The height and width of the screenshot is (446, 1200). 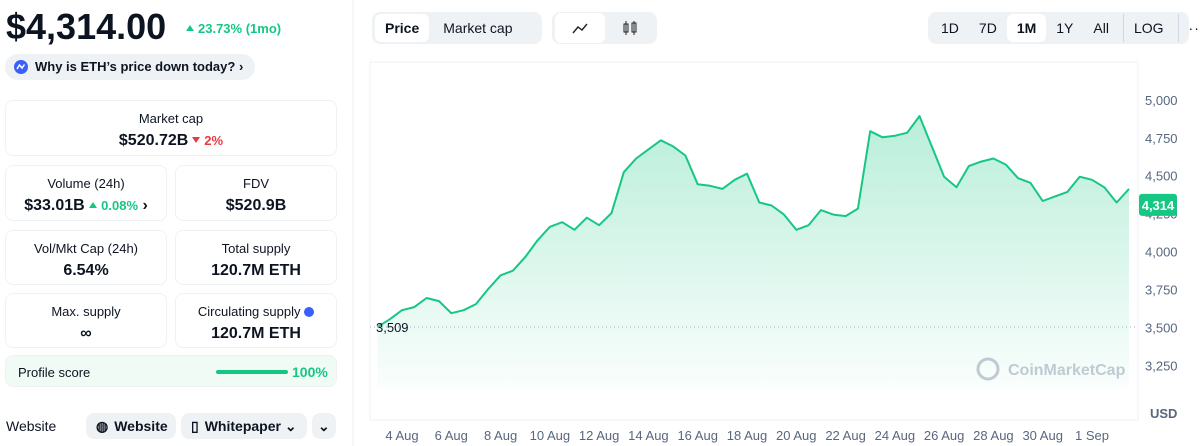 I want to click on button-text: Whitepaper, so click(x=242, y=426).